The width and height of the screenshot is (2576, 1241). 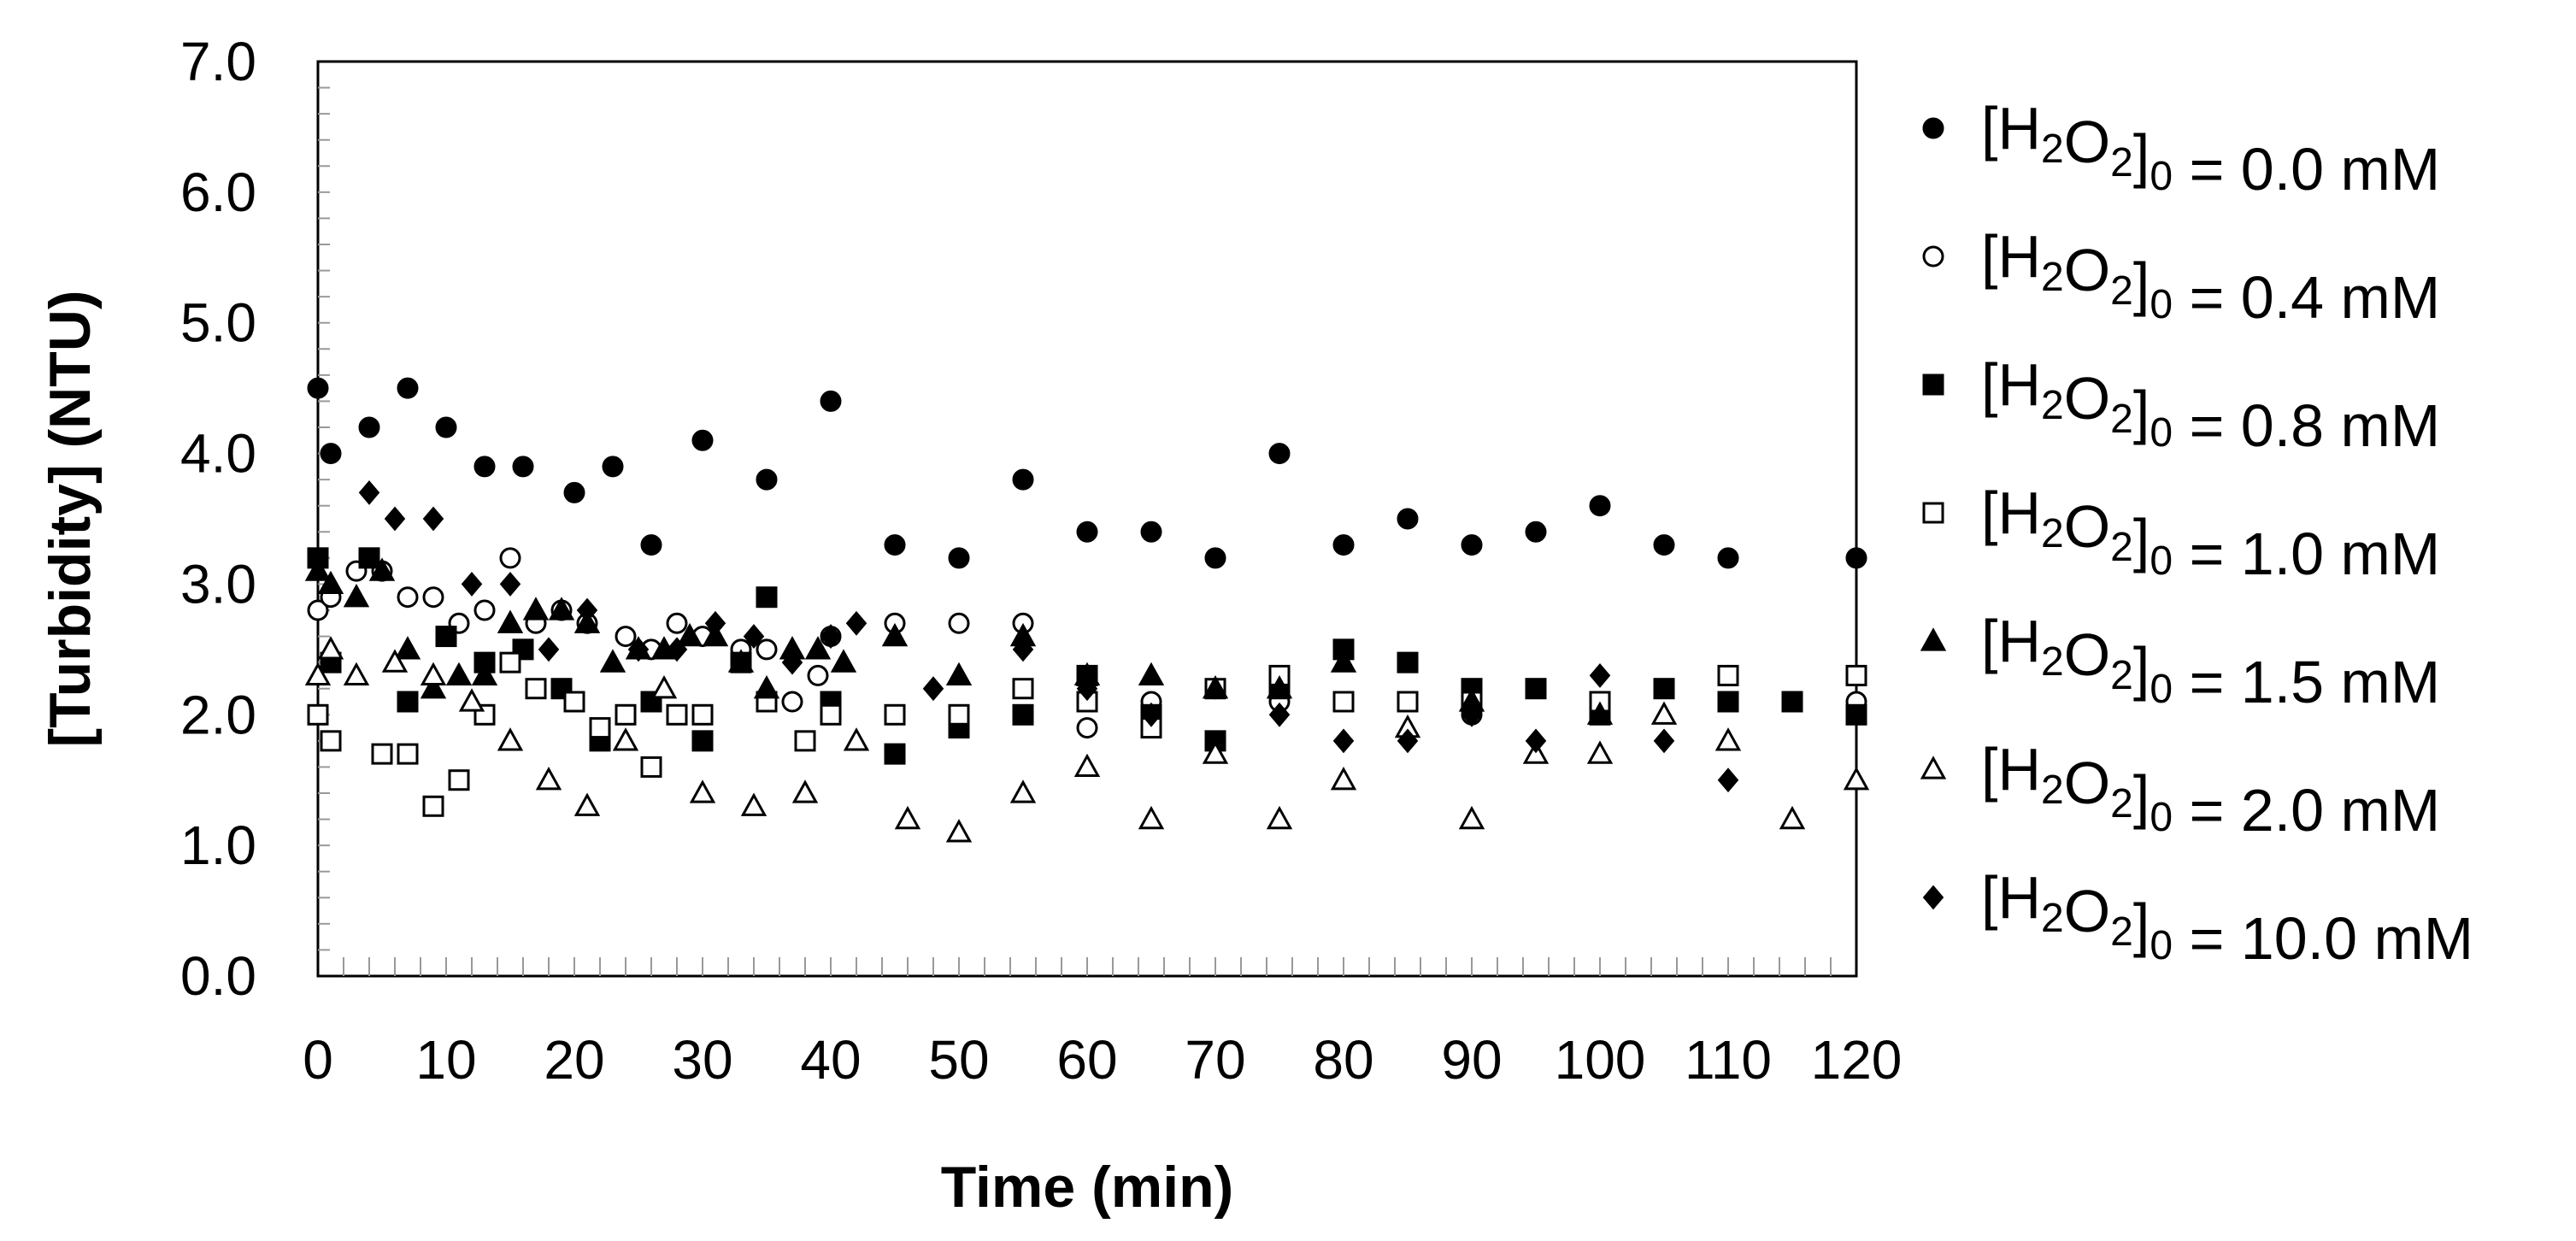 I want to click on legend-label: [H2O2]0 = 0.4 mM, so click(x=2210, y=277).